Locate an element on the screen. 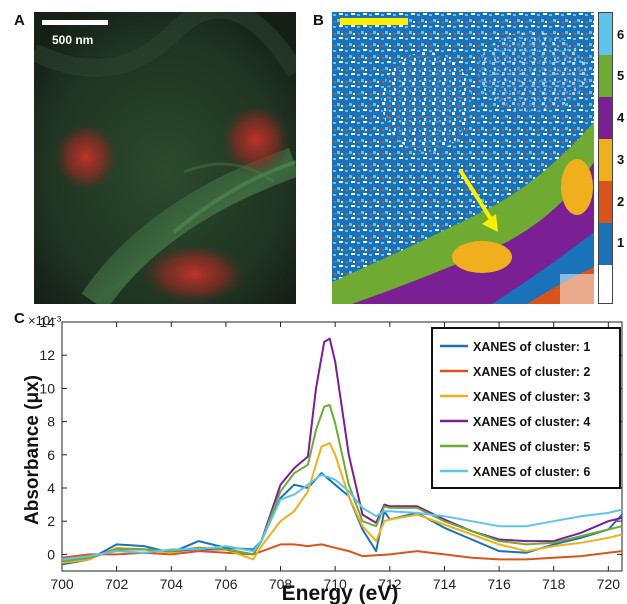  x-tick-label: 712 is located at coordinates (390, 584).